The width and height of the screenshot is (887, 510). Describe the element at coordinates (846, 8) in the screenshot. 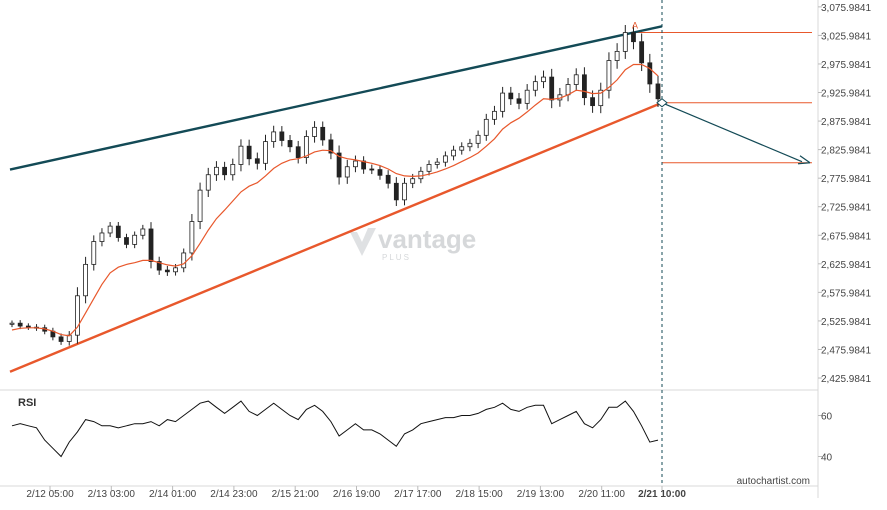

I see `y-tick-label: 3,075.9841` at that location.